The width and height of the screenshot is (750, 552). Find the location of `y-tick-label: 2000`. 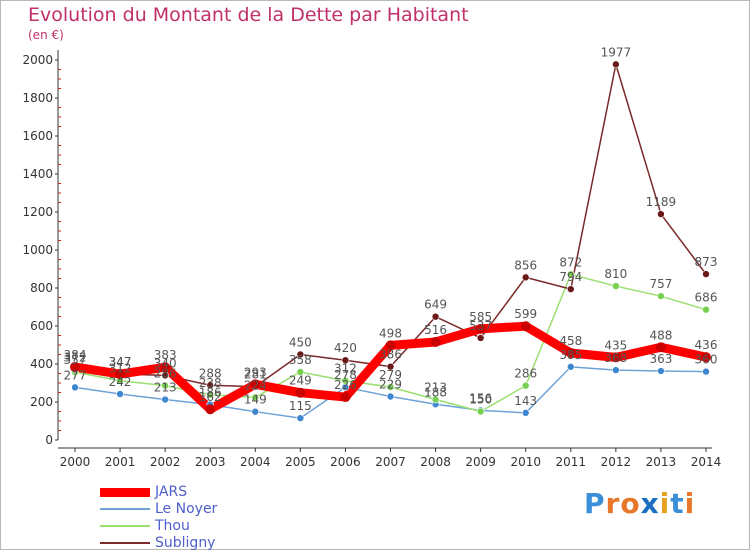

y-tick-label: 2000 is located at coordinates (37, 60).